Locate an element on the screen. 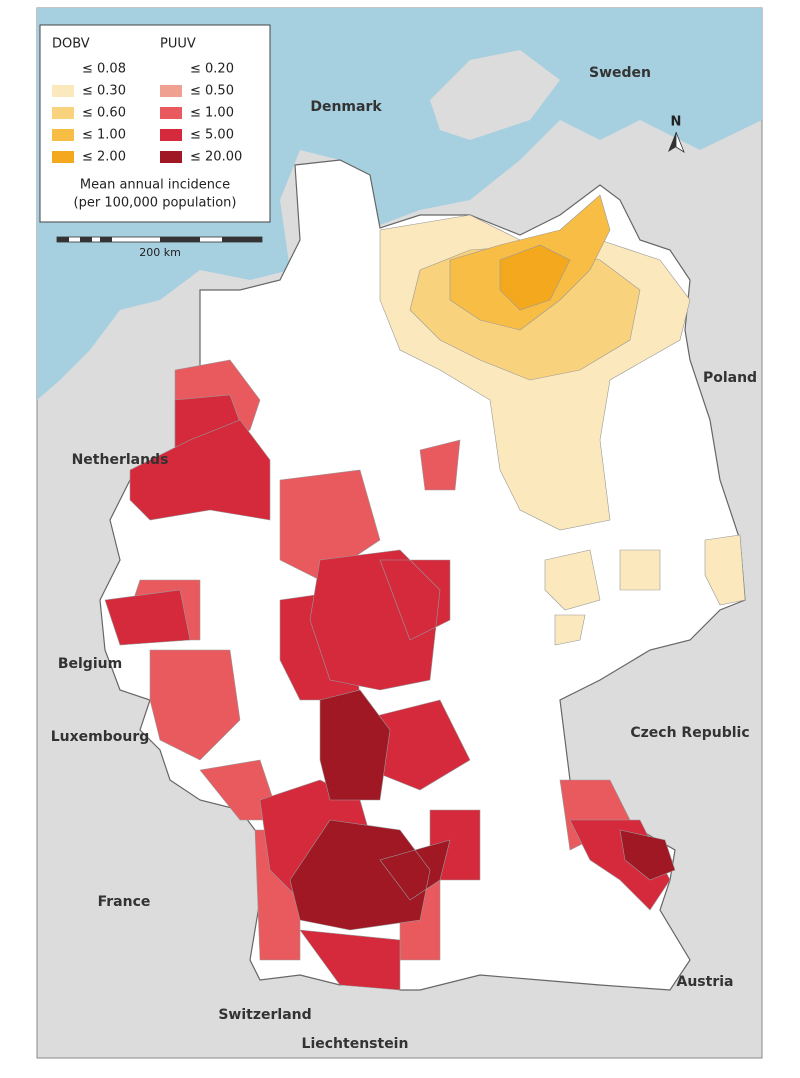 This screenshot has height=1078, width=800. legend-box is located at coordinates (155, 123).